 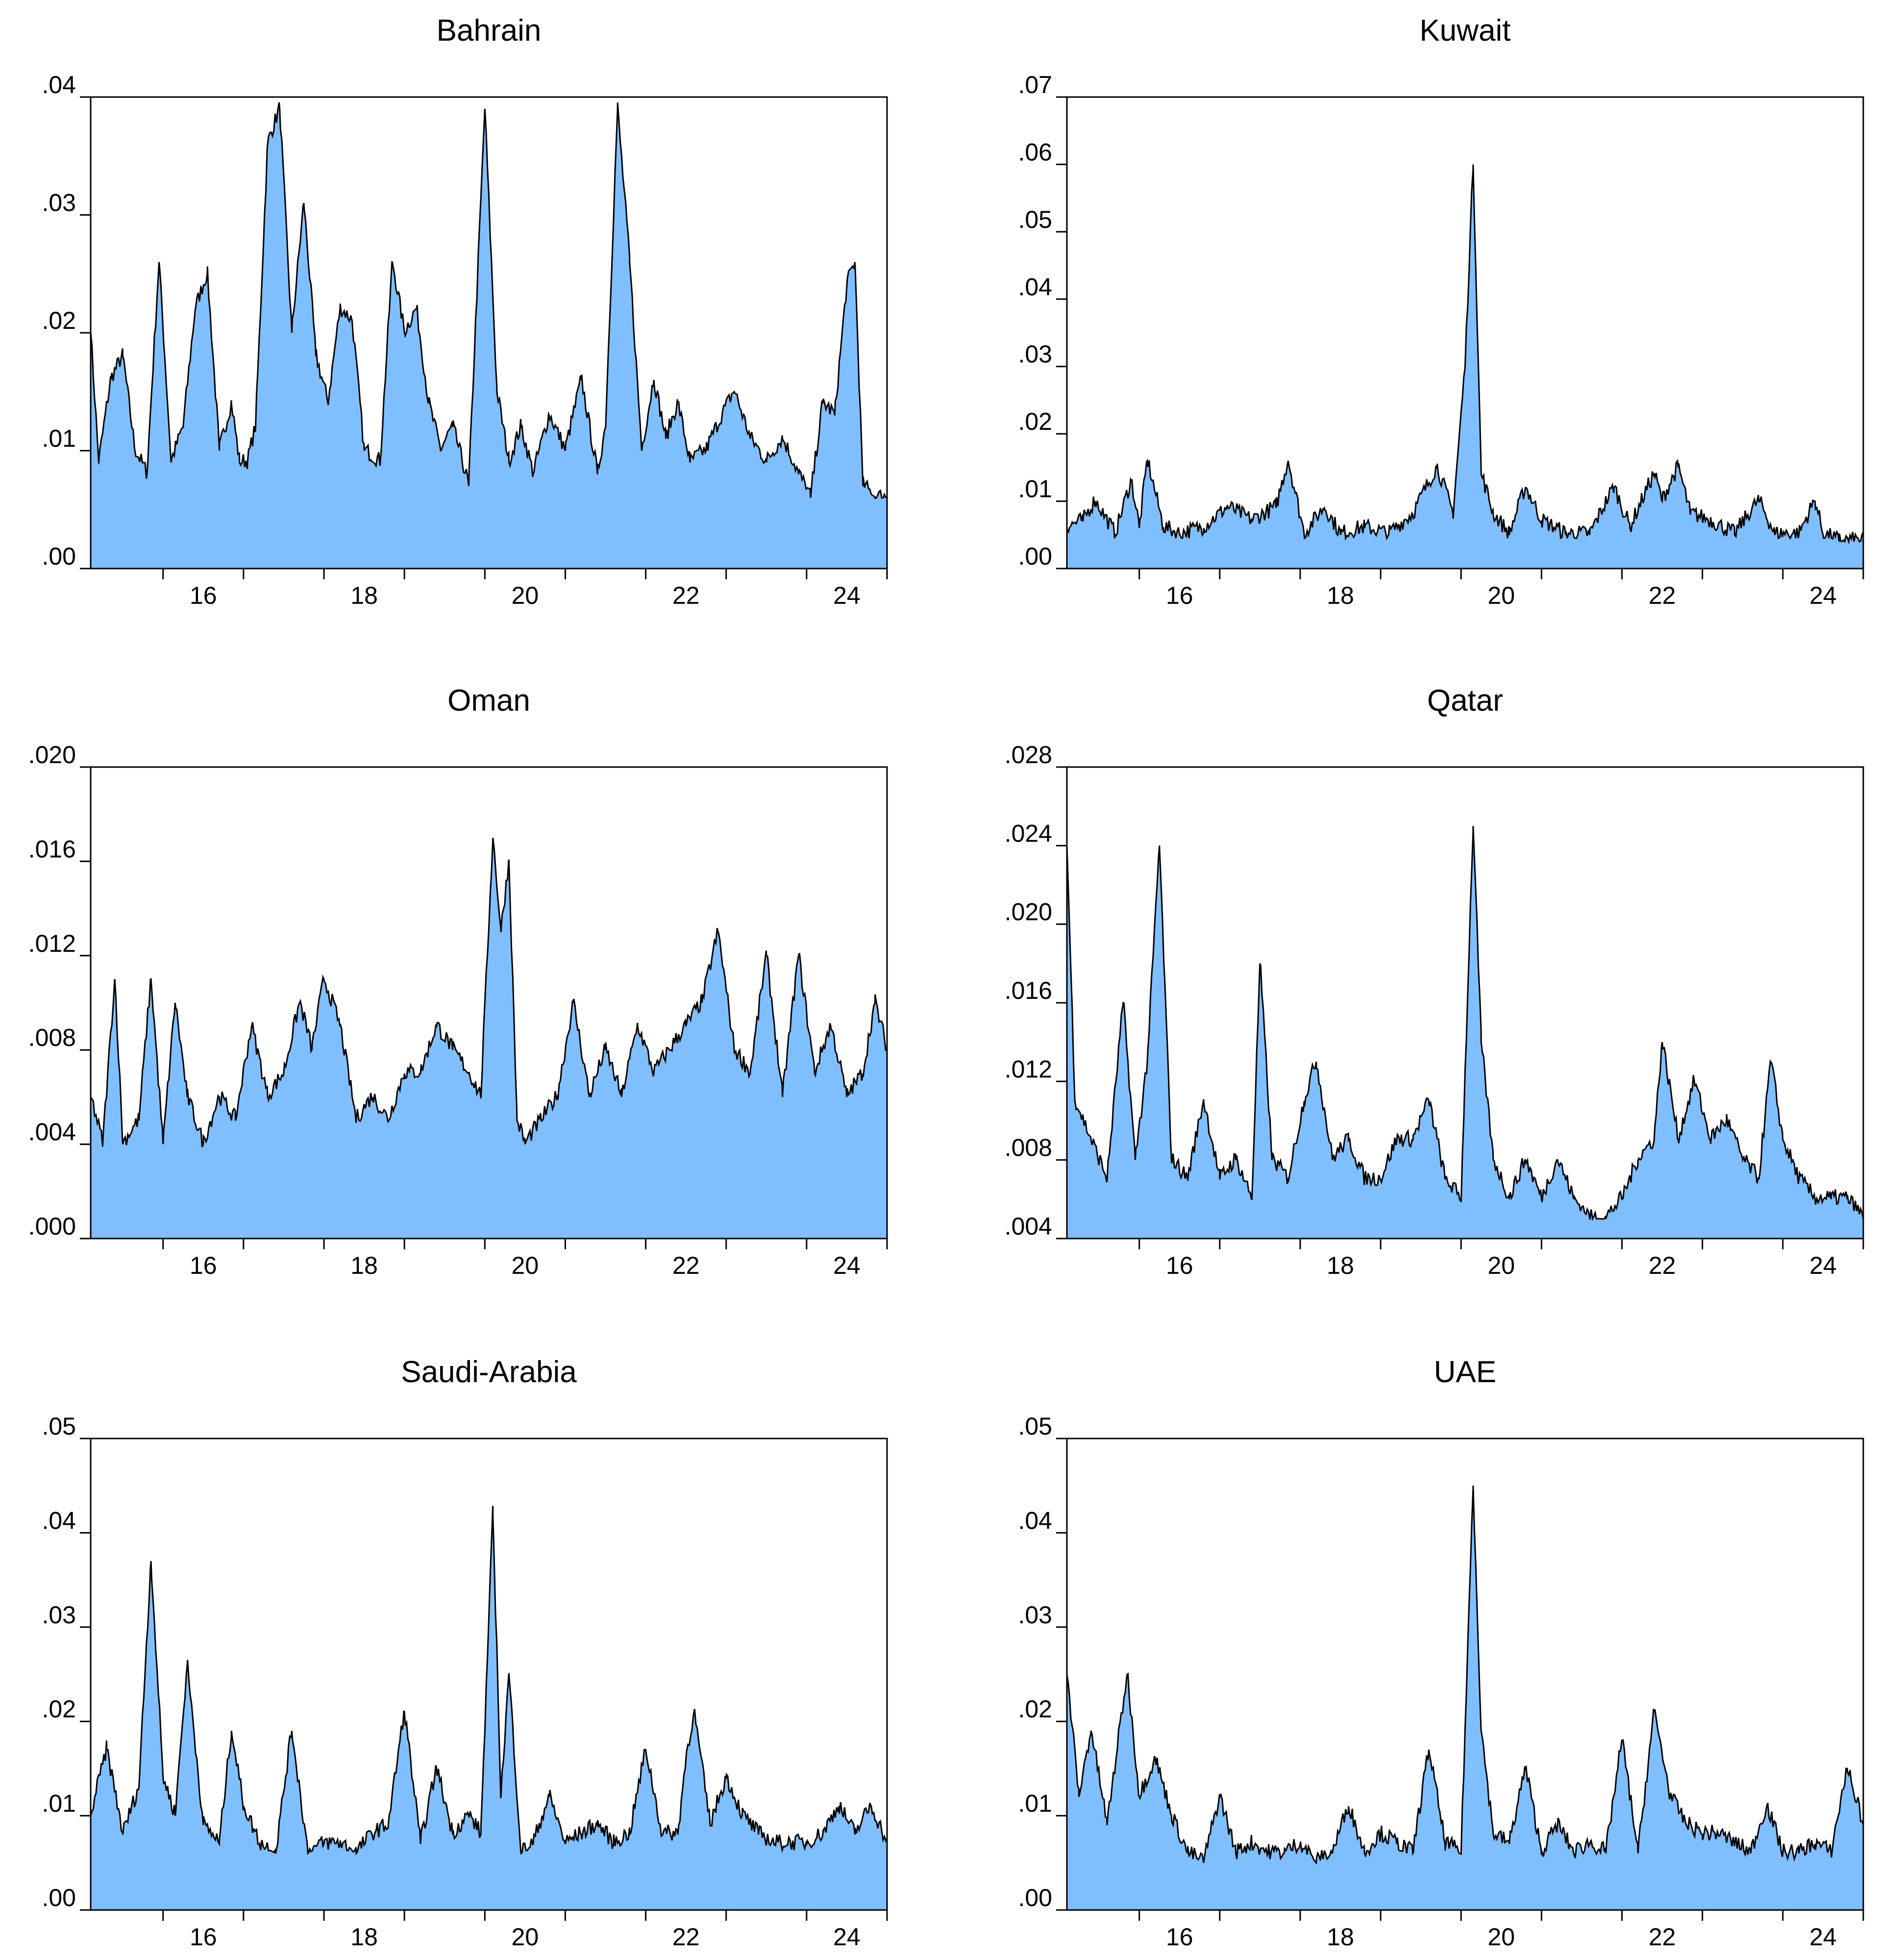 I want to click on panel-title: Saudi-Arabia, so click(x=489, y=1372).